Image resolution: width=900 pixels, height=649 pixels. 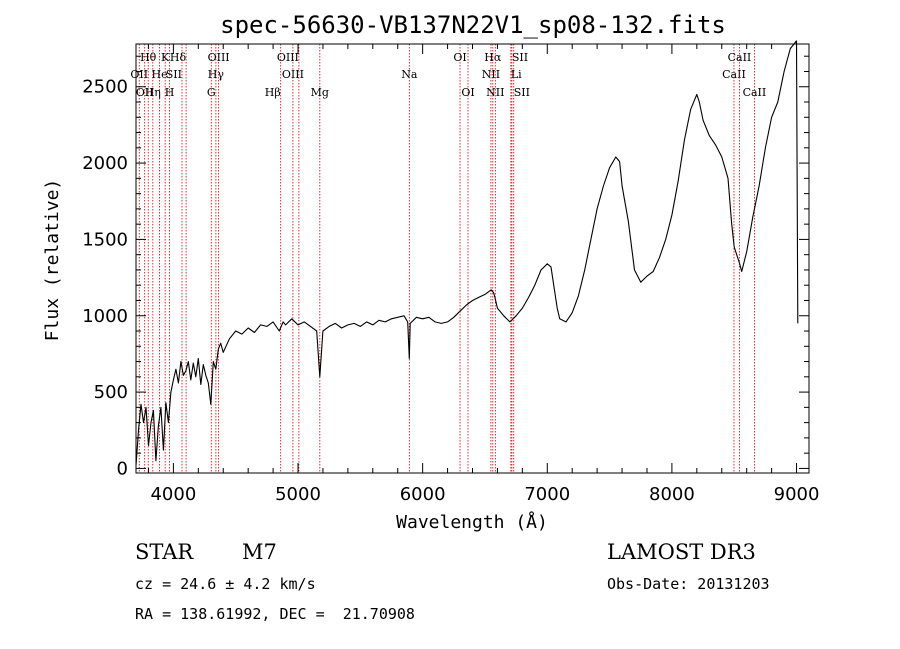 I want to click on line-label-22: Li, so click(x=516, y=74).